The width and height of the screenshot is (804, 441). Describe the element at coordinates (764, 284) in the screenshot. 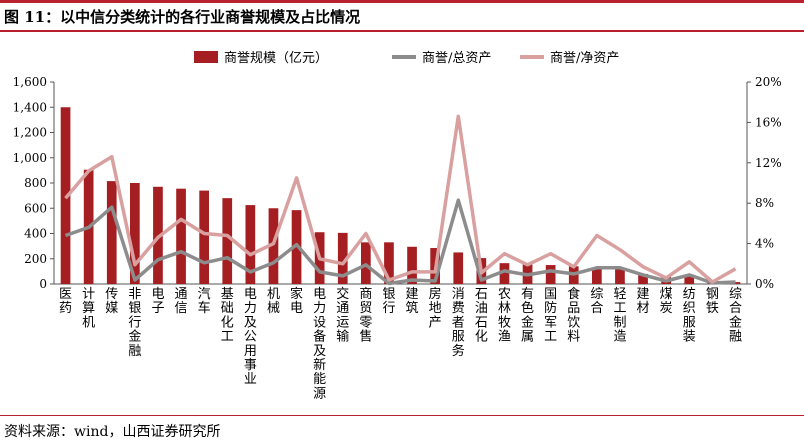

I see `right-axis-tick-label: 0%` at that location.